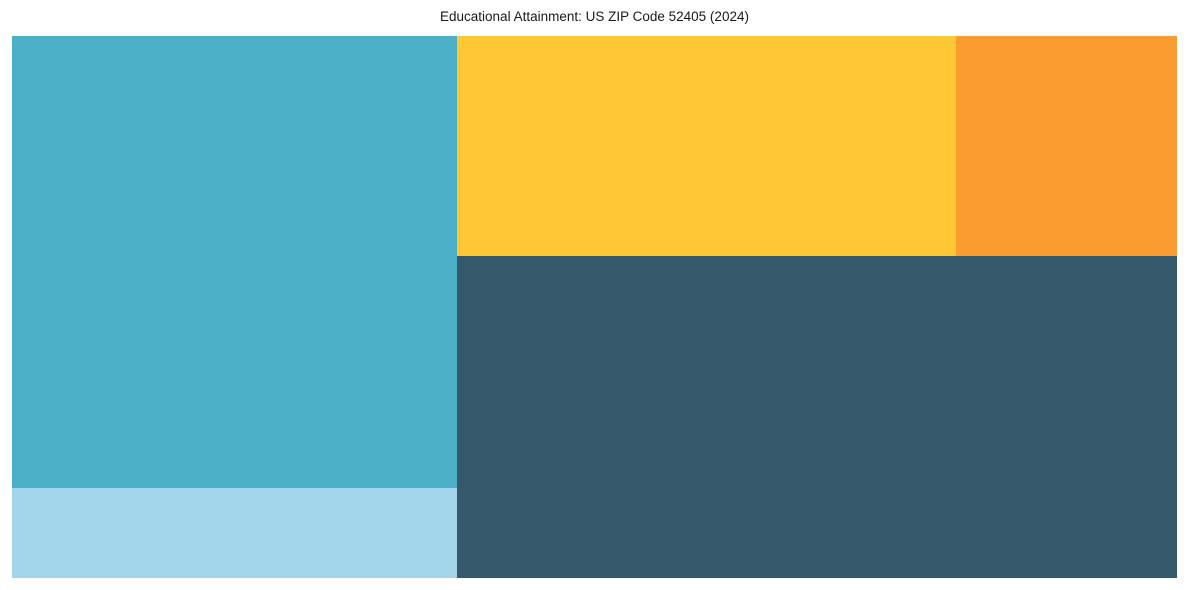  I want to click on treemap-tile: Less than high school, so click(234, 533).